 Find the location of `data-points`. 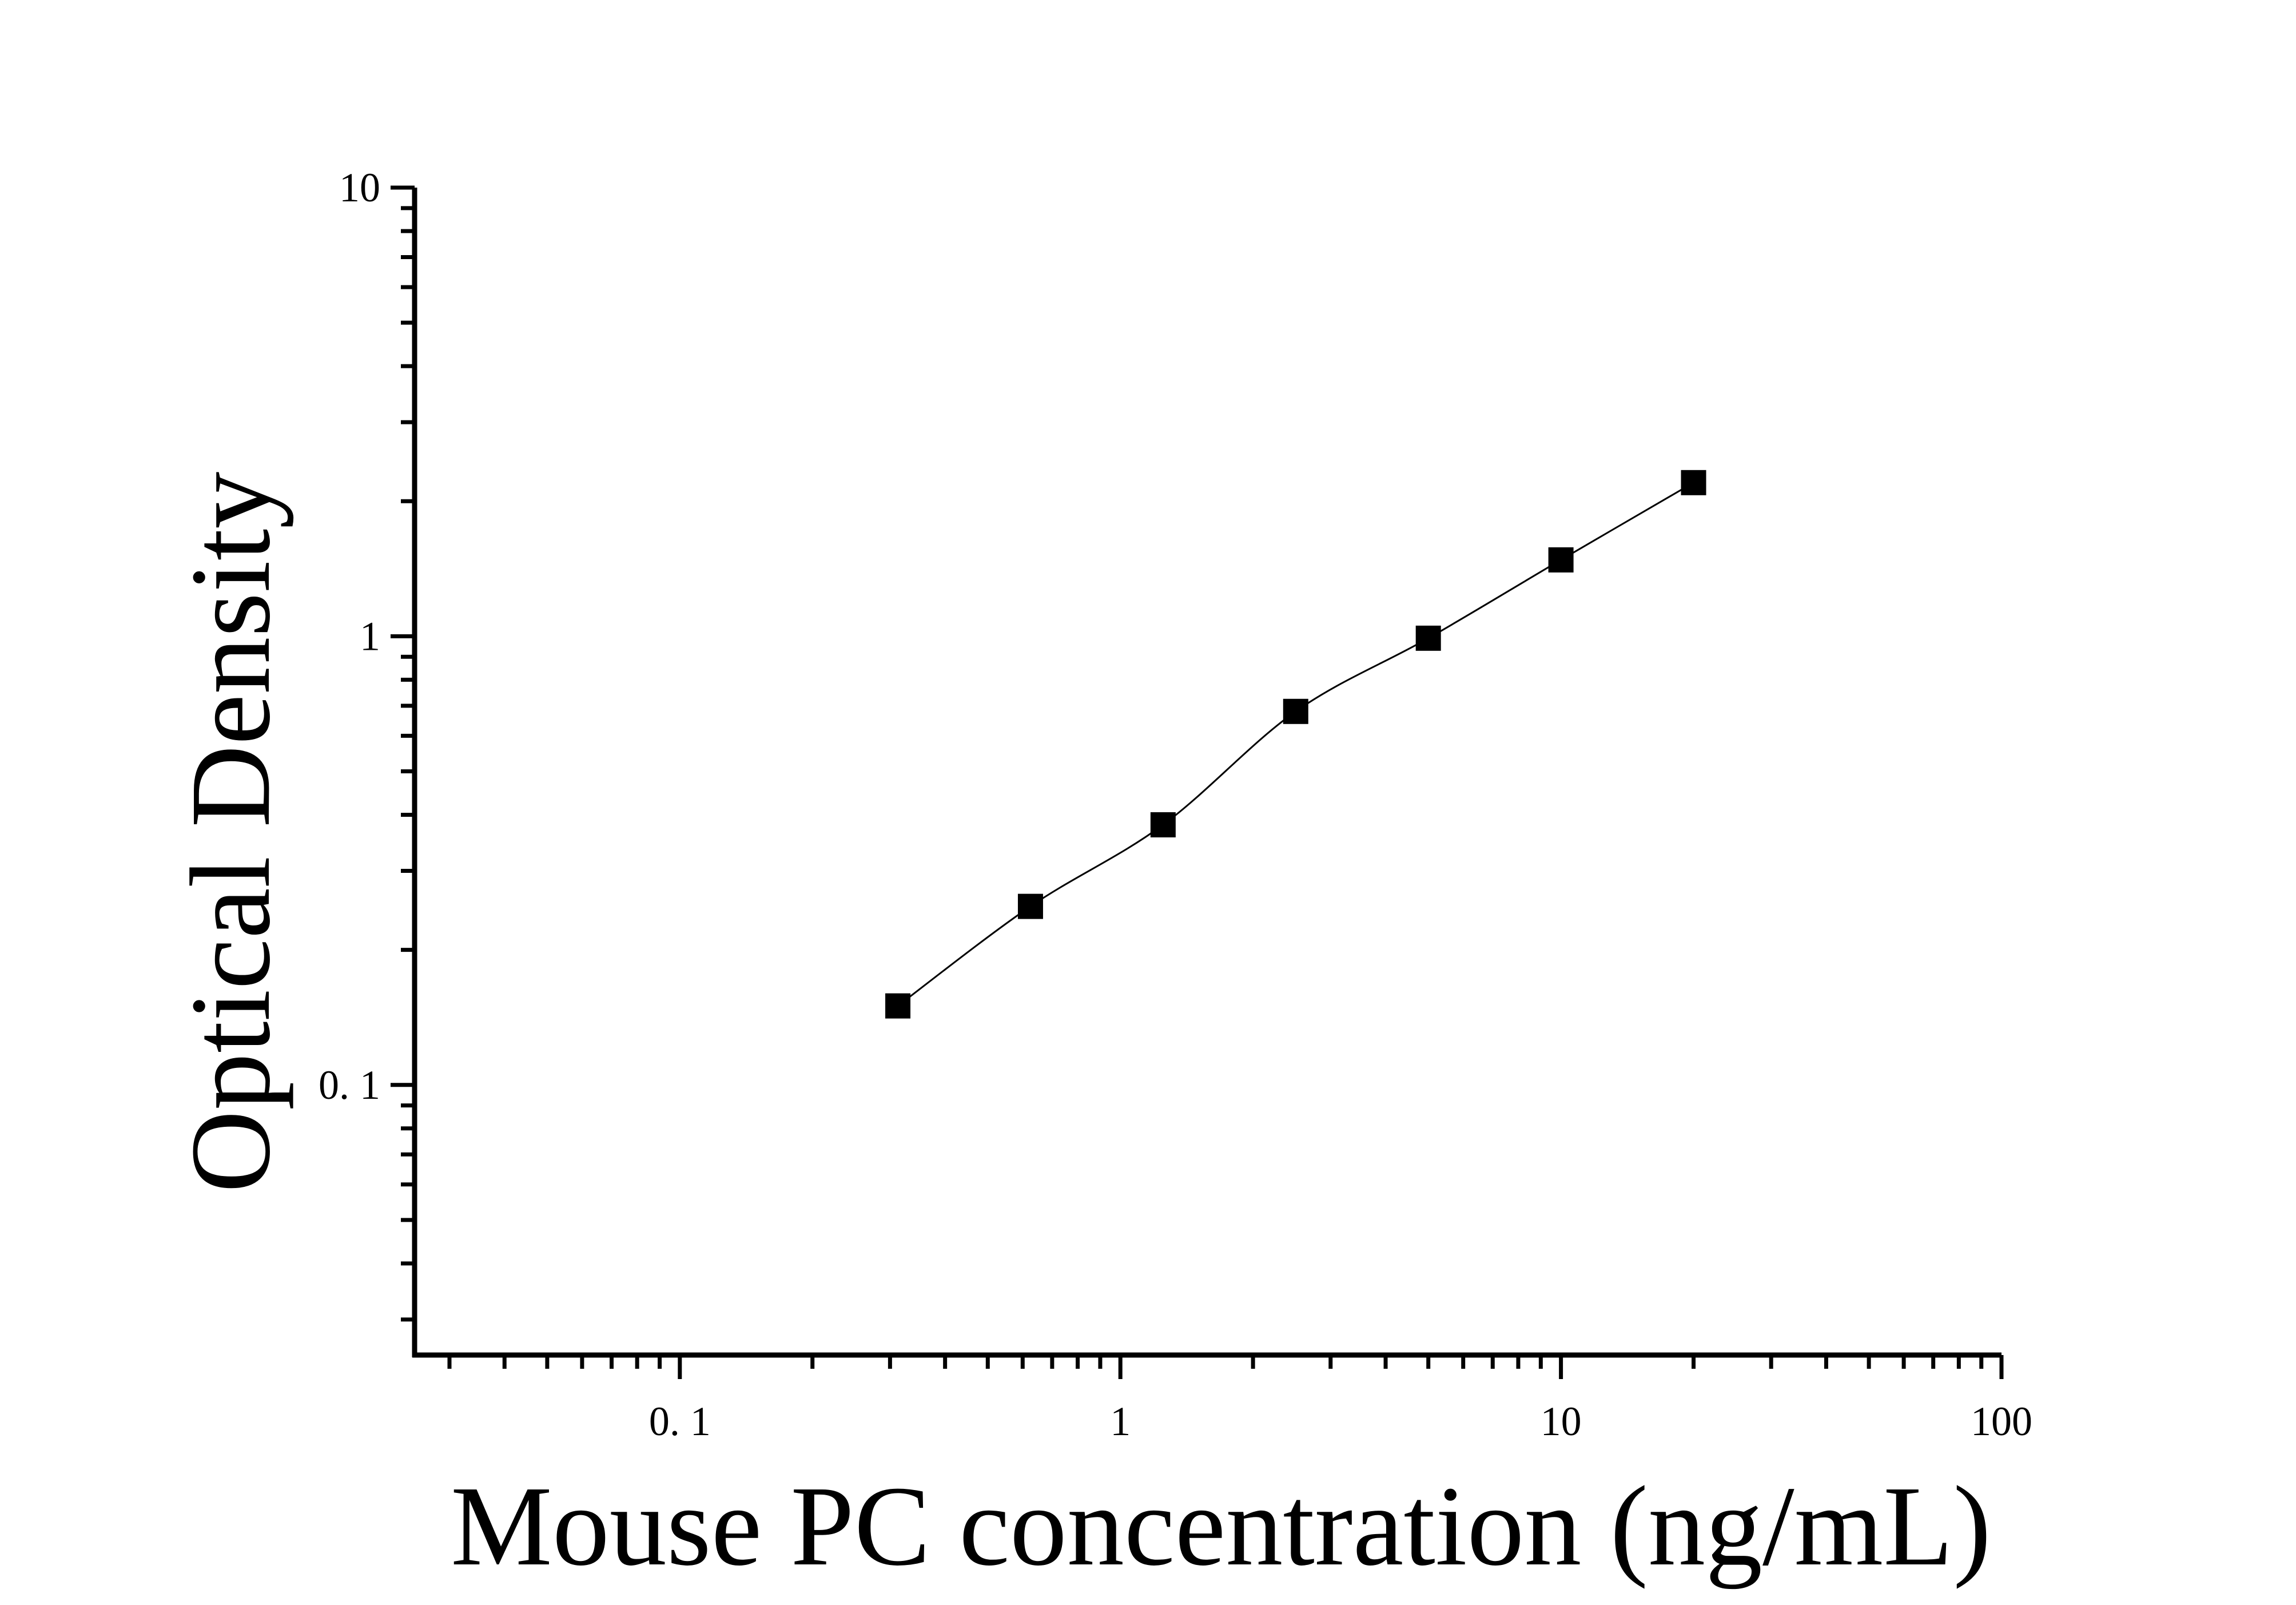

data-points is located at coordinates (1295, 744).